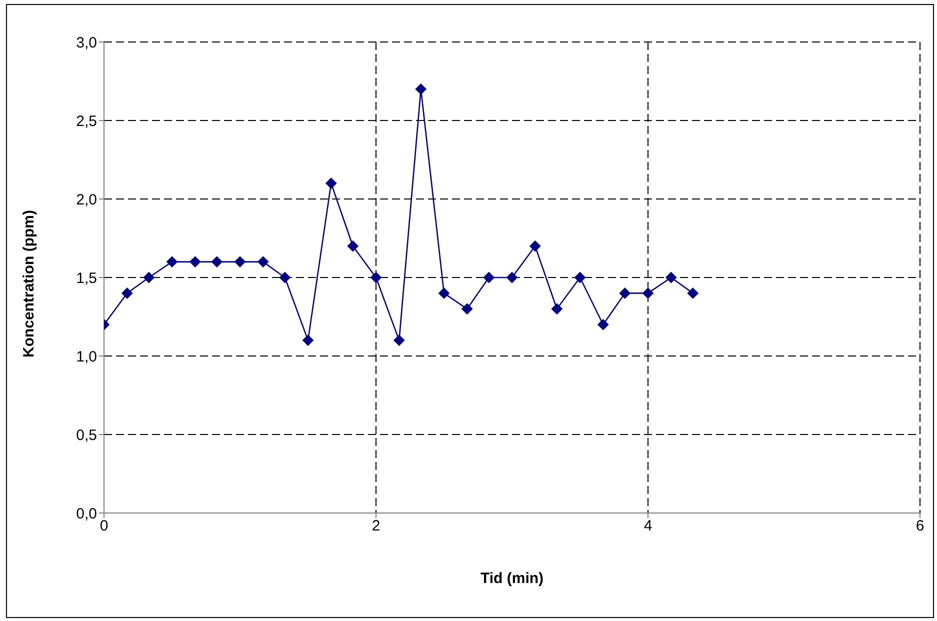  What do you see at coordinates (512, 578) in the screenshot?
I see `x-axis-title: Tid (min)` at bounding box center [512, 578].